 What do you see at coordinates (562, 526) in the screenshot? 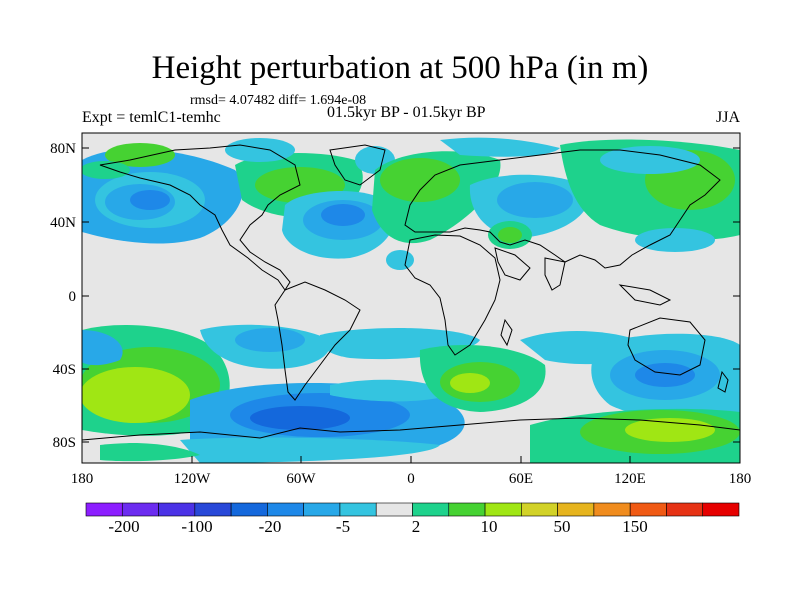
I see `colorbar-label: 50` at bounding box center [562, 526].